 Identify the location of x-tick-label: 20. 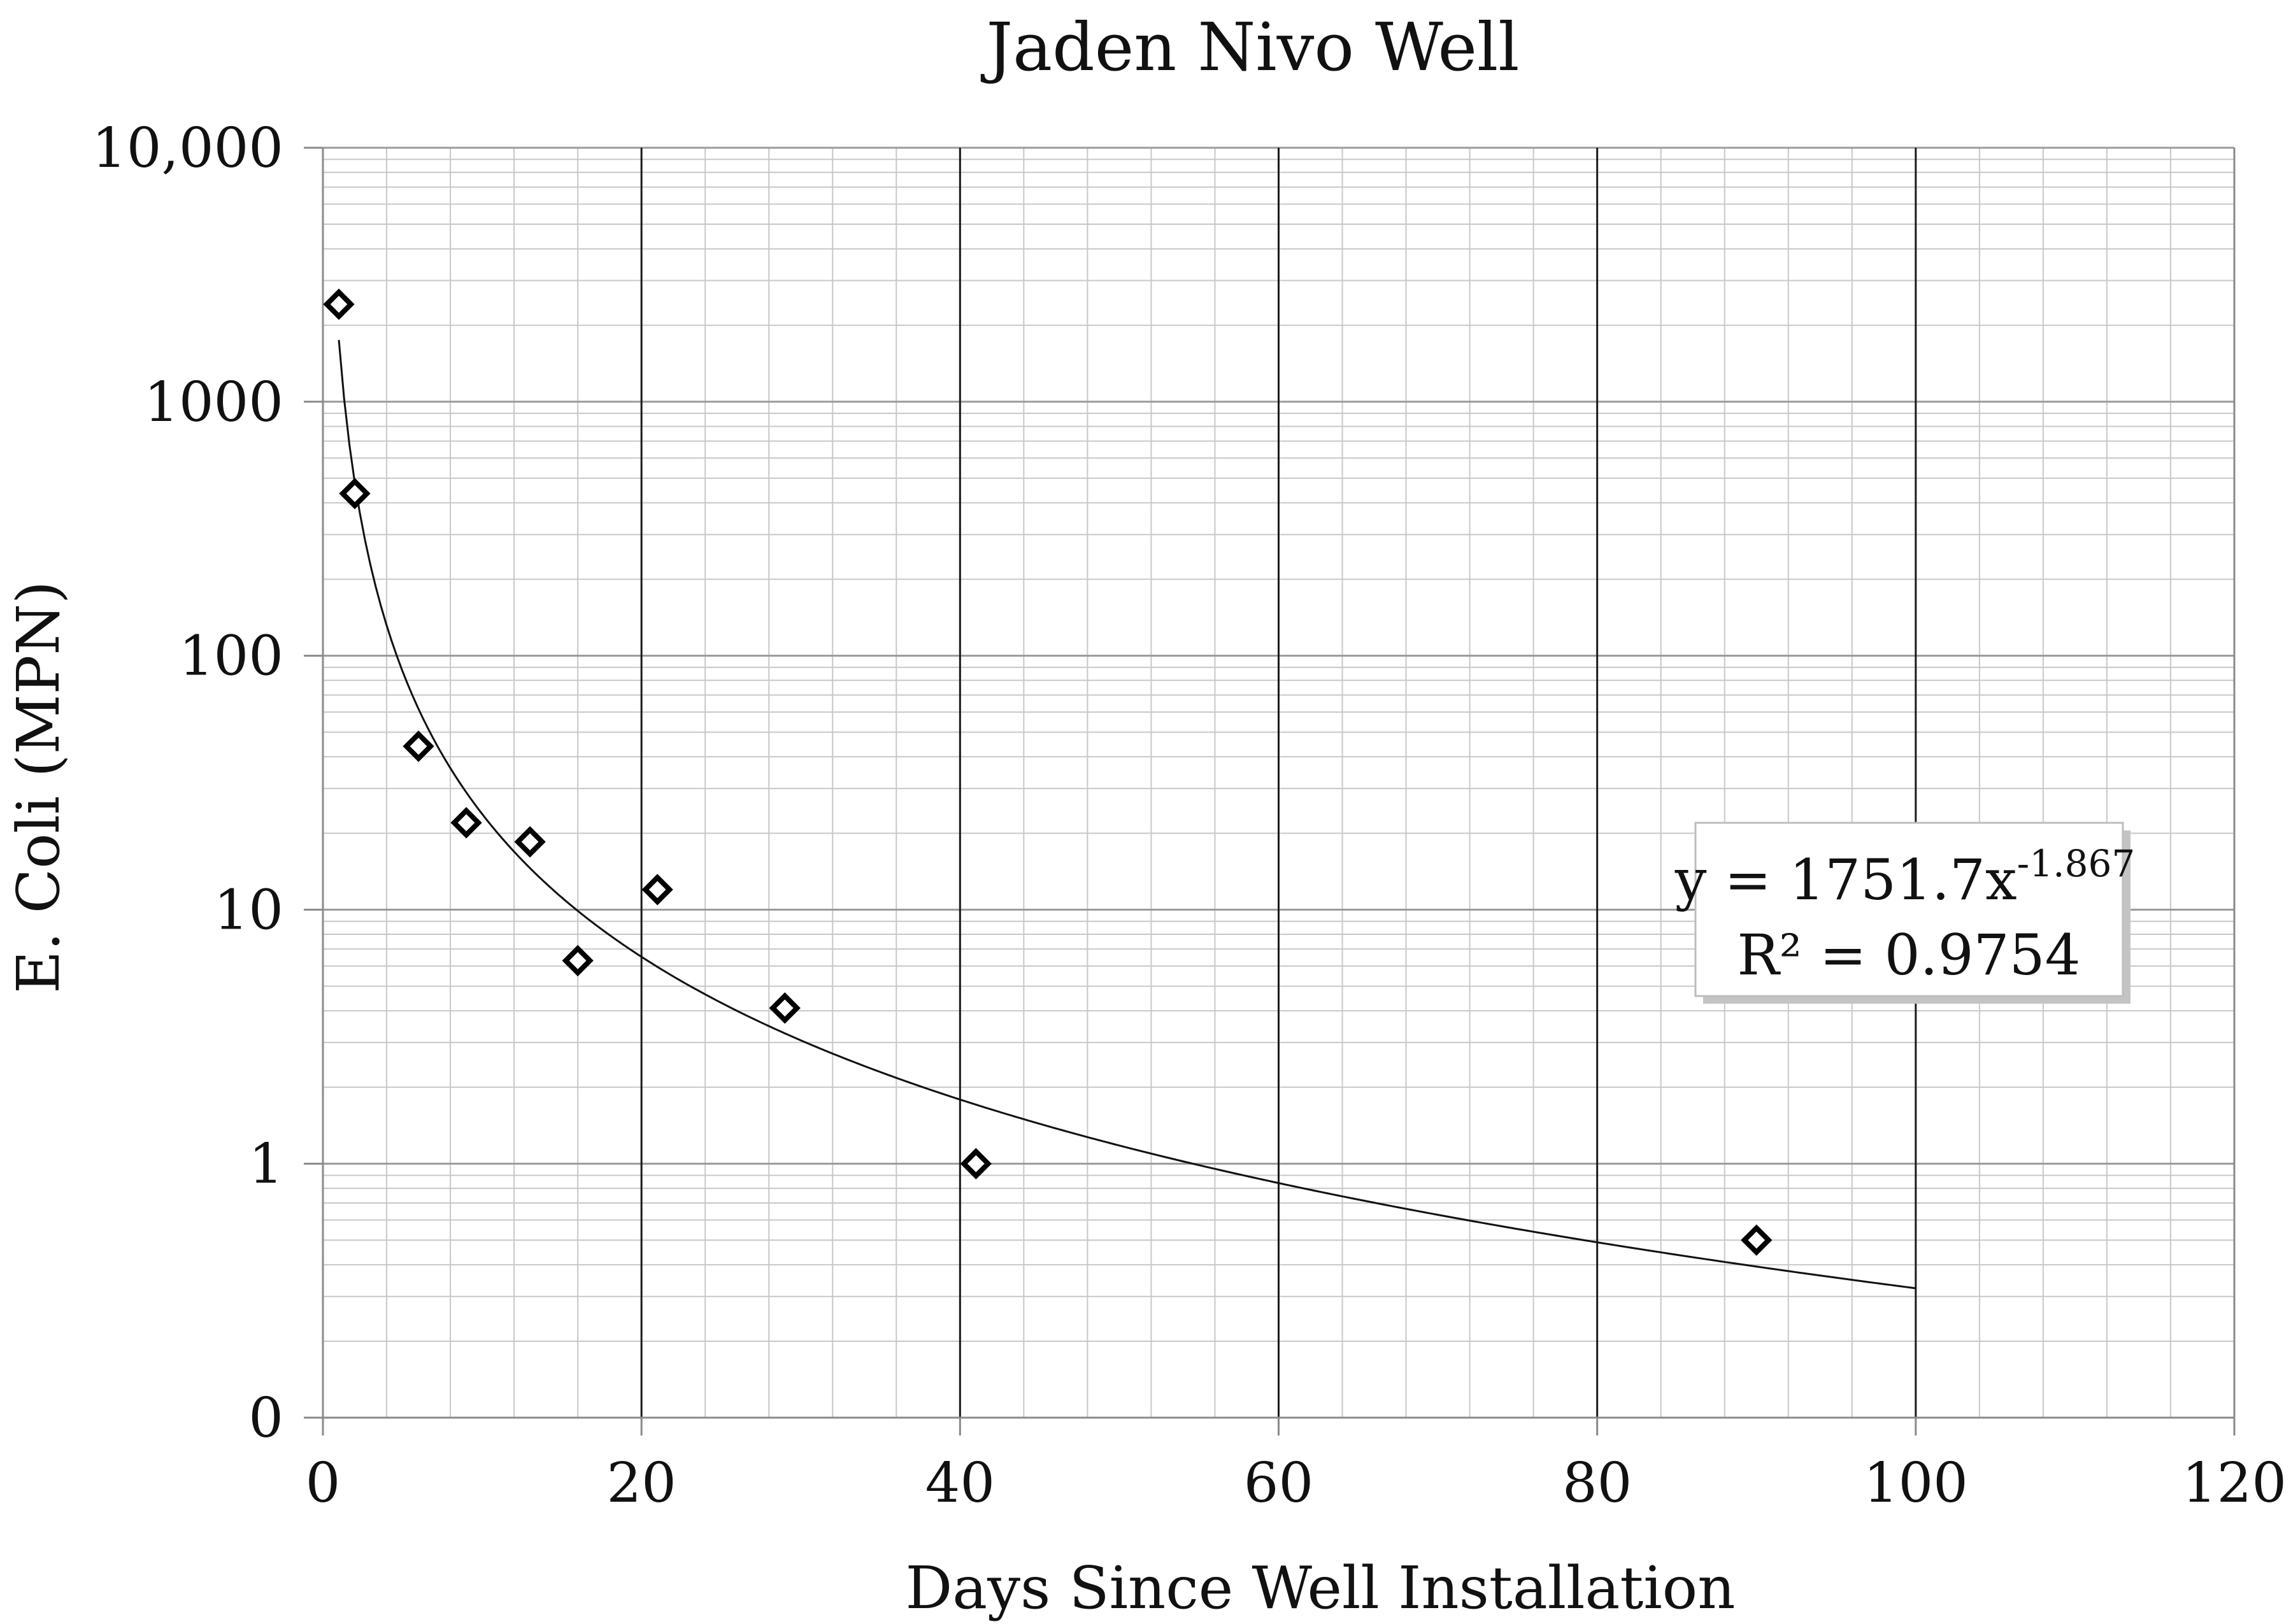
(641, 1483).